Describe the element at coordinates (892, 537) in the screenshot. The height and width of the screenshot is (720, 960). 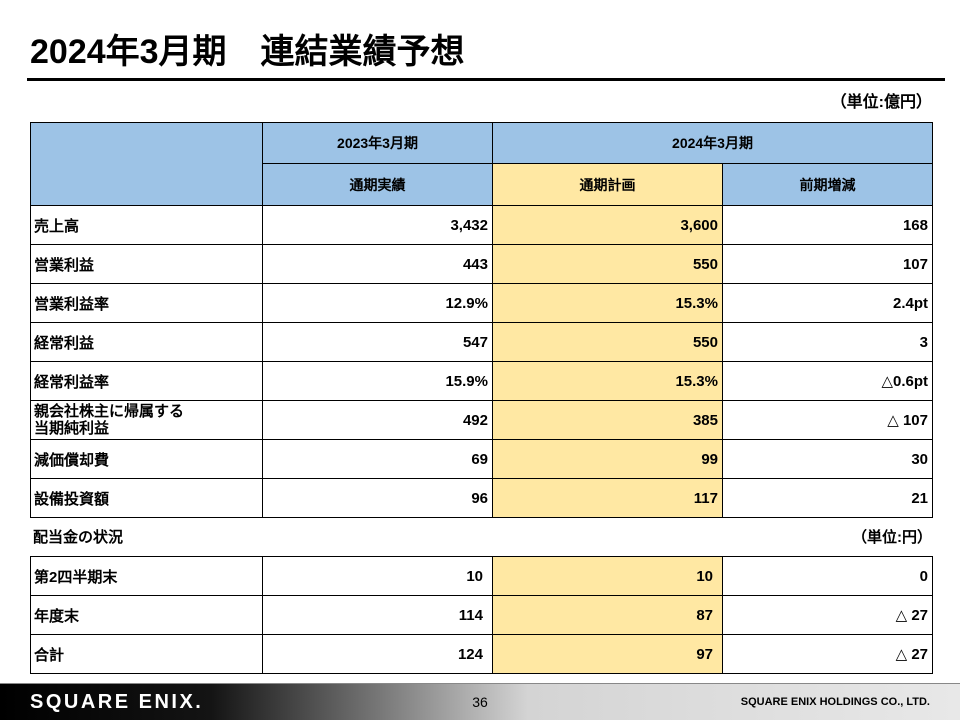
I see `dividend-unit-note: （単位:円）` at that location.